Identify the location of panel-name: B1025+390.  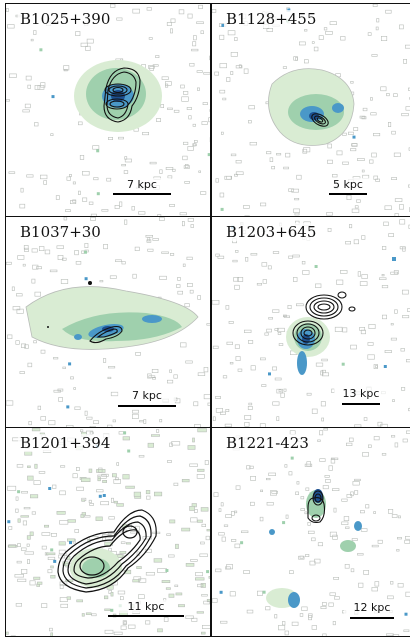
(65, 19).